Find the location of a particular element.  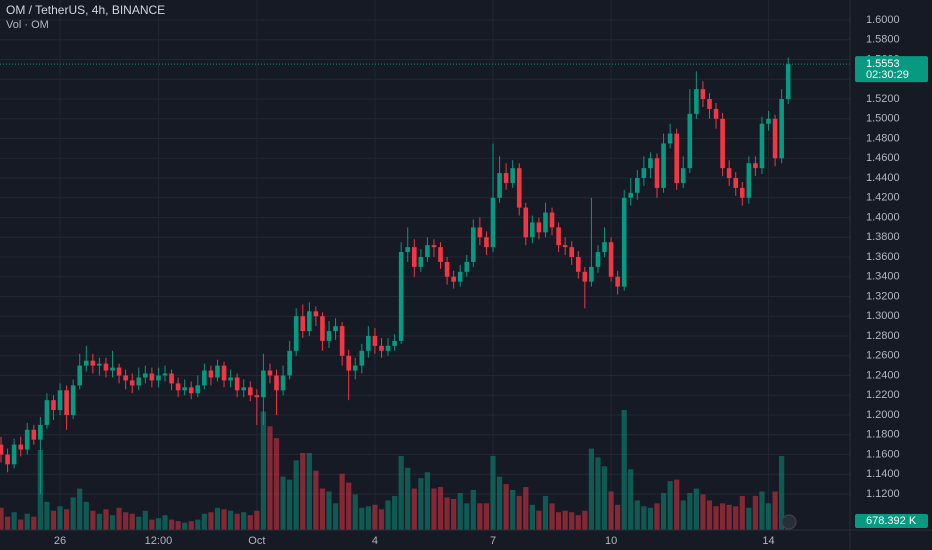

flash-icon is located at coordinates (789, 522).